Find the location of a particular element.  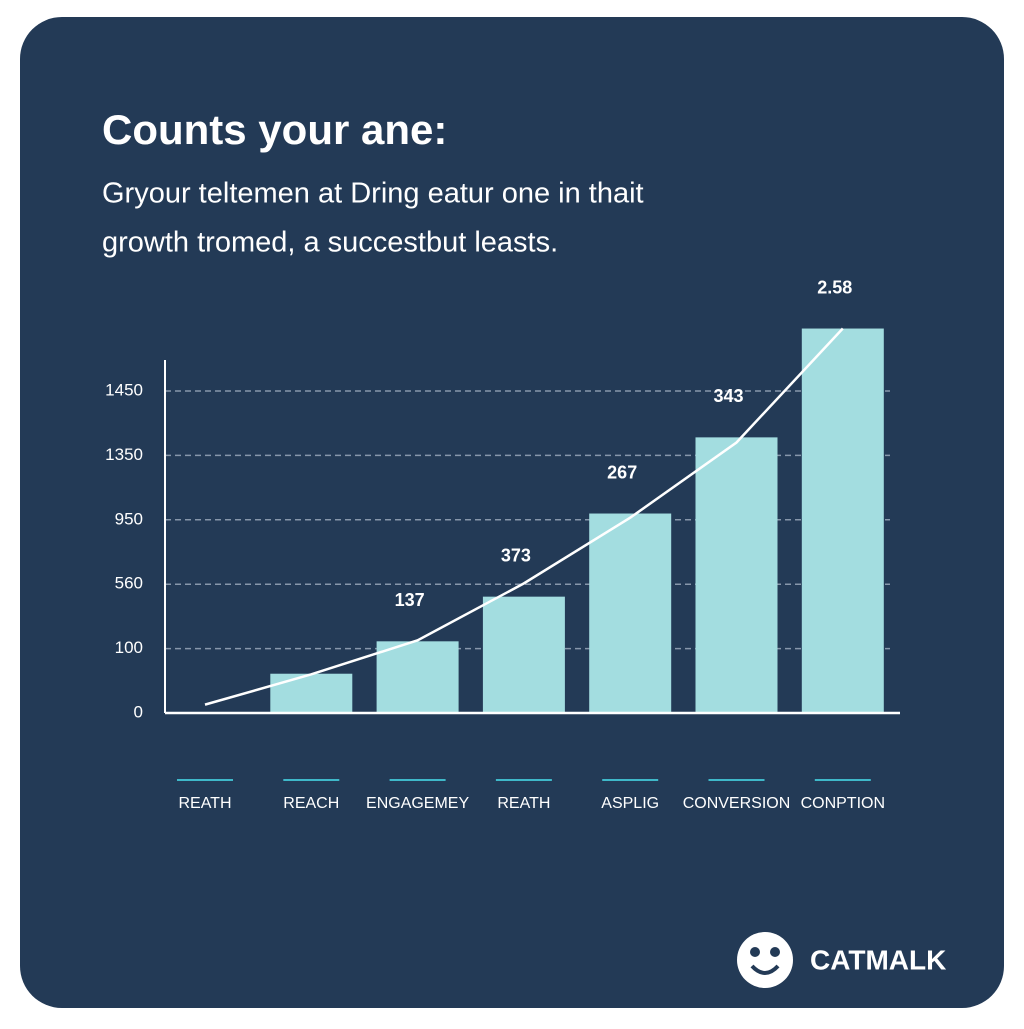

bar-label: 343 is located at coordinates (728, 396).